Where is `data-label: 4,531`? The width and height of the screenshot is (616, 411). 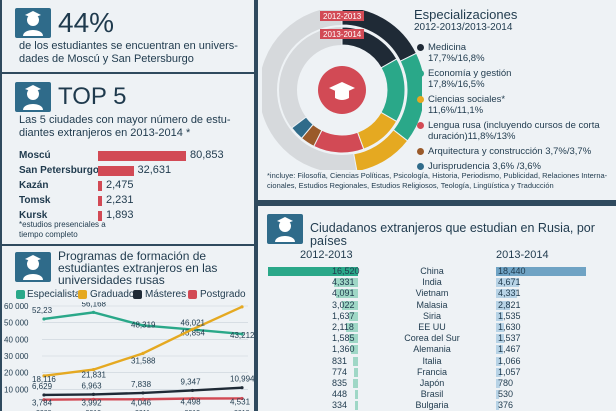
data-label: 4,531 is located at coordinates (240, 401).